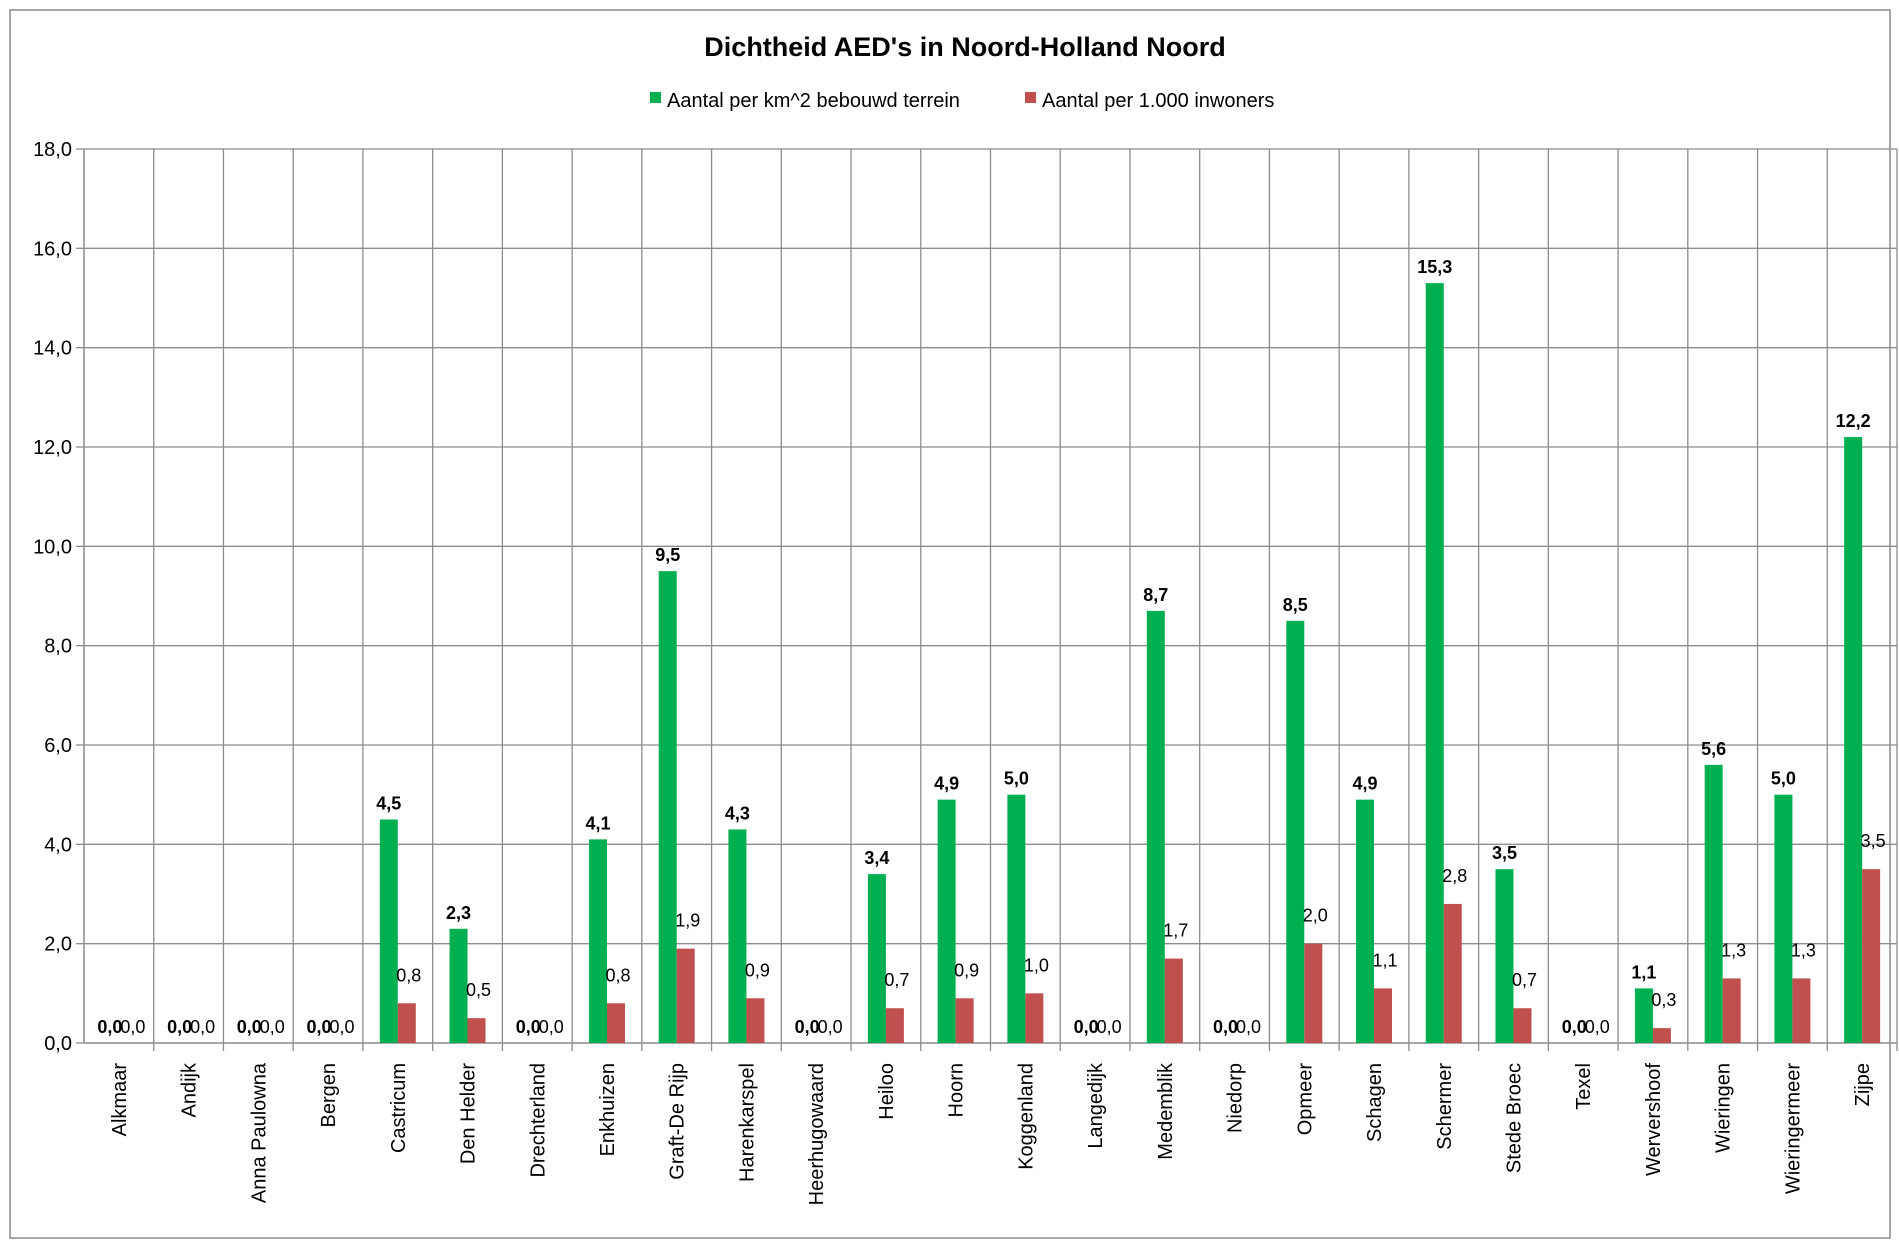 Image resolution: width=1899 pixels, height=1240 pixels. I want to click on data-label-series-1: 9,5, so click(667, 555).